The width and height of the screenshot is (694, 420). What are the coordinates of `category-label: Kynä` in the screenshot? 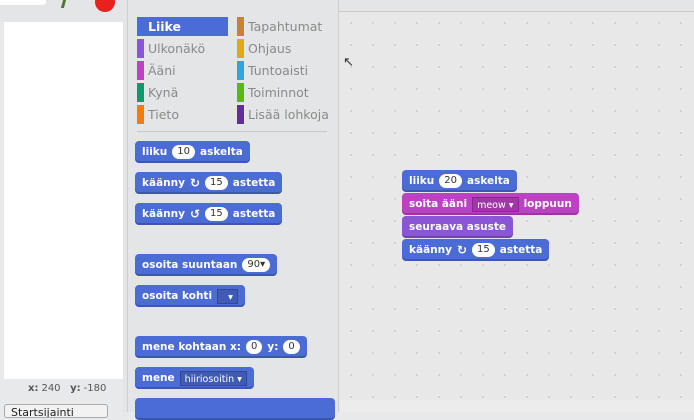 It's located at (163, 92).